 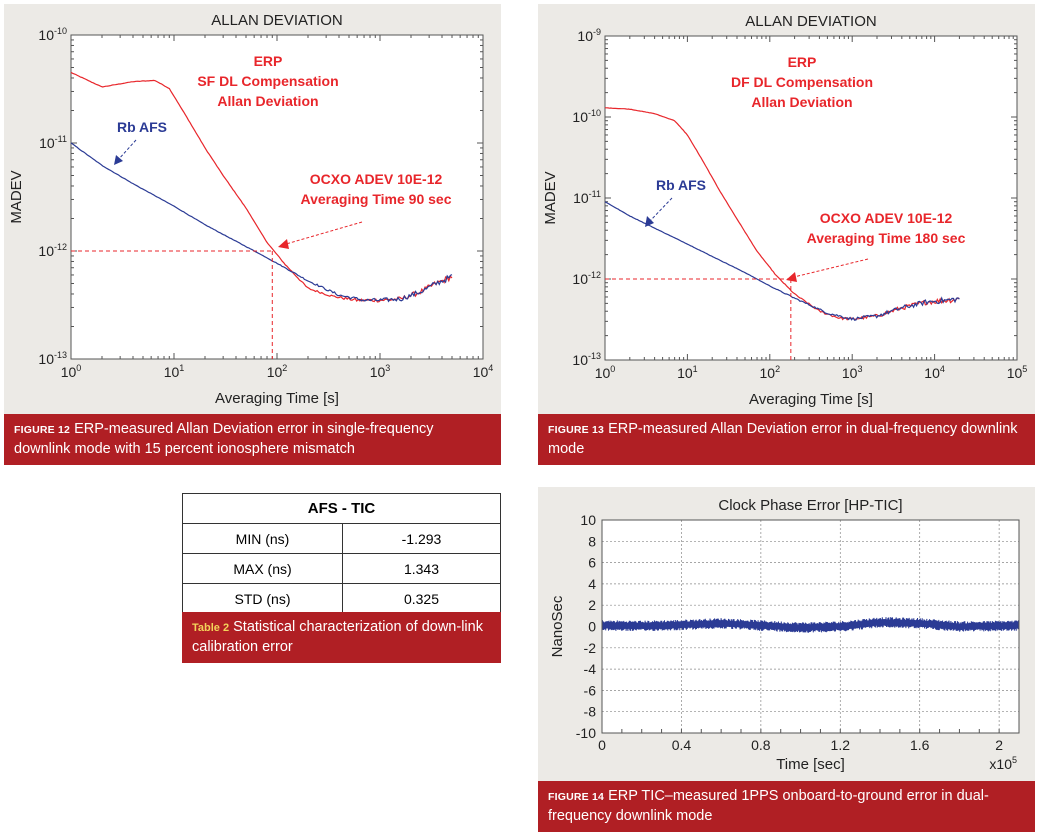 I want to click on clock-phase-error-line, so click(x=810, y=625).